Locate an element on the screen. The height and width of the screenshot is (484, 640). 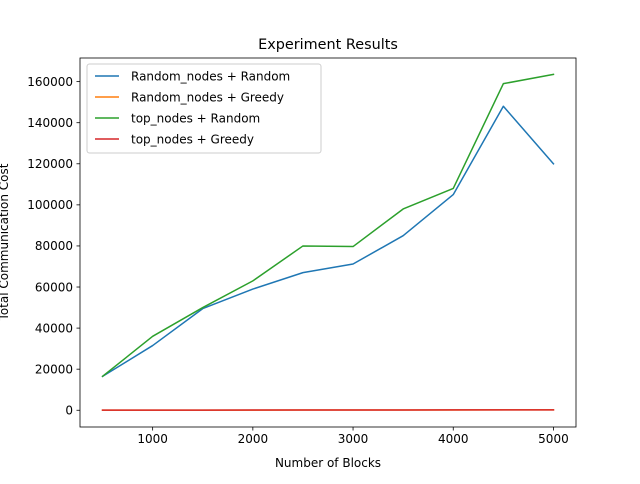
y-axis-label: Total Communication Cost is located at coordinates (5, 242).